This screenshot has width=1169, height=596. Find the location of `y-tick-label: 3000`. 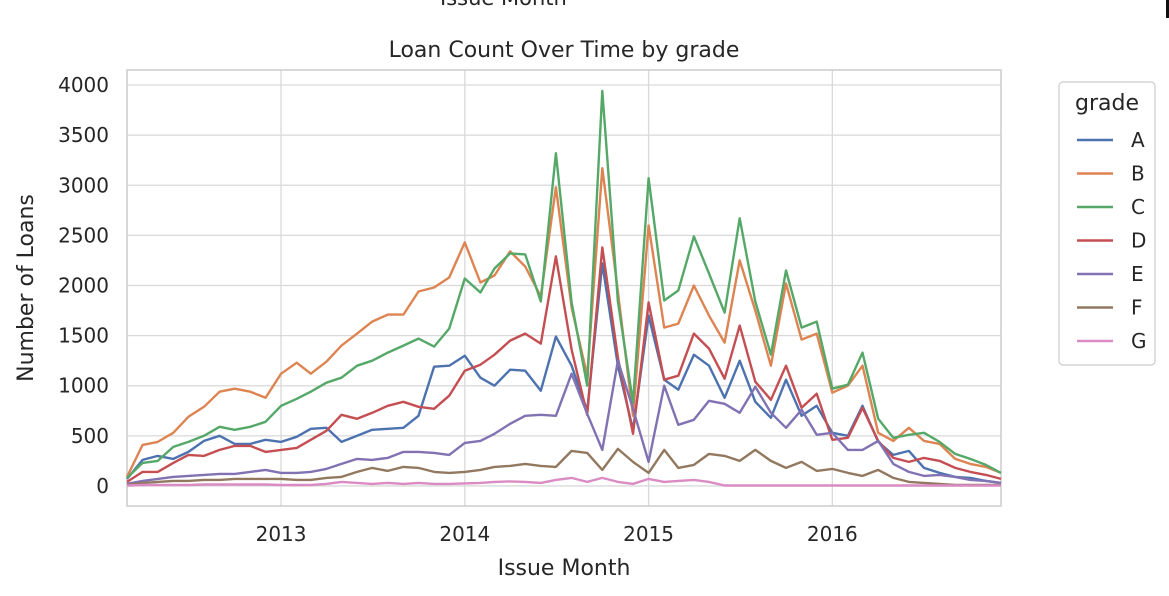

y-tick-label: 3000 is located at coordinates (83, 185).